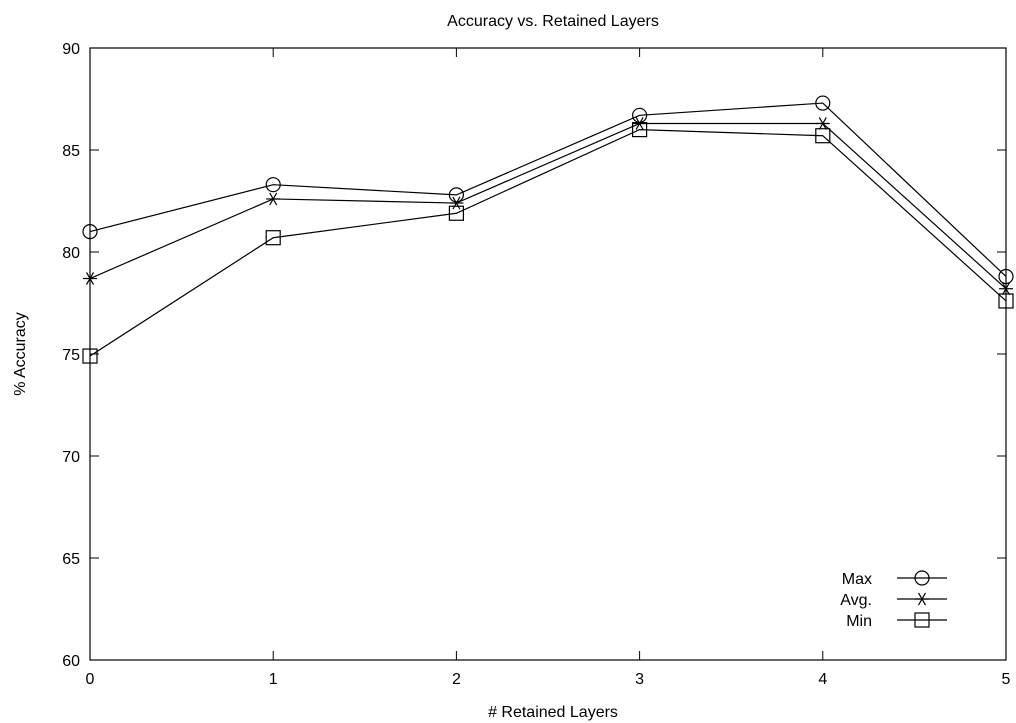 The image size is (1016, 723). I want to click on x-axis-label: # Retained Layers, so click(553, 712).